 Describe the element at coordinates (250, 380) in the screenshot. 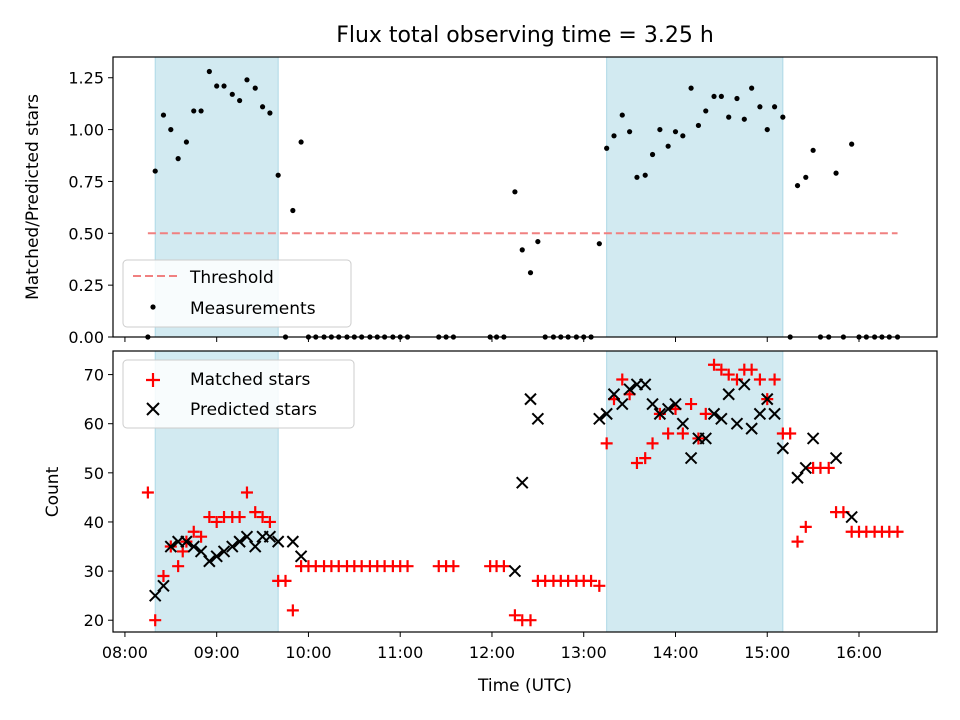

I see `legend-matched-label: Matched stars` at that location.